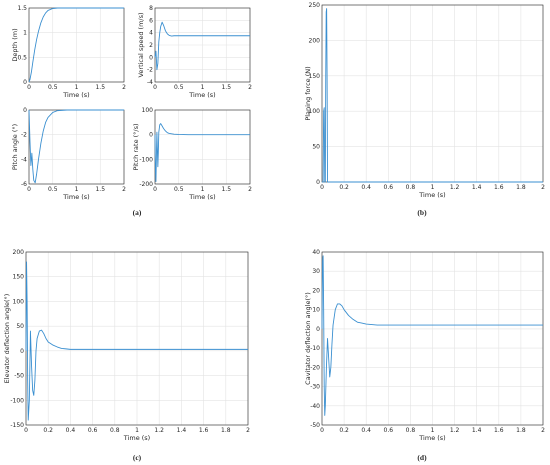 The image size is (550, 465). Describe the element at coordinates (24, 184) in the screenshot. I see `pitch-angle-ytick-0: -6` at that location.